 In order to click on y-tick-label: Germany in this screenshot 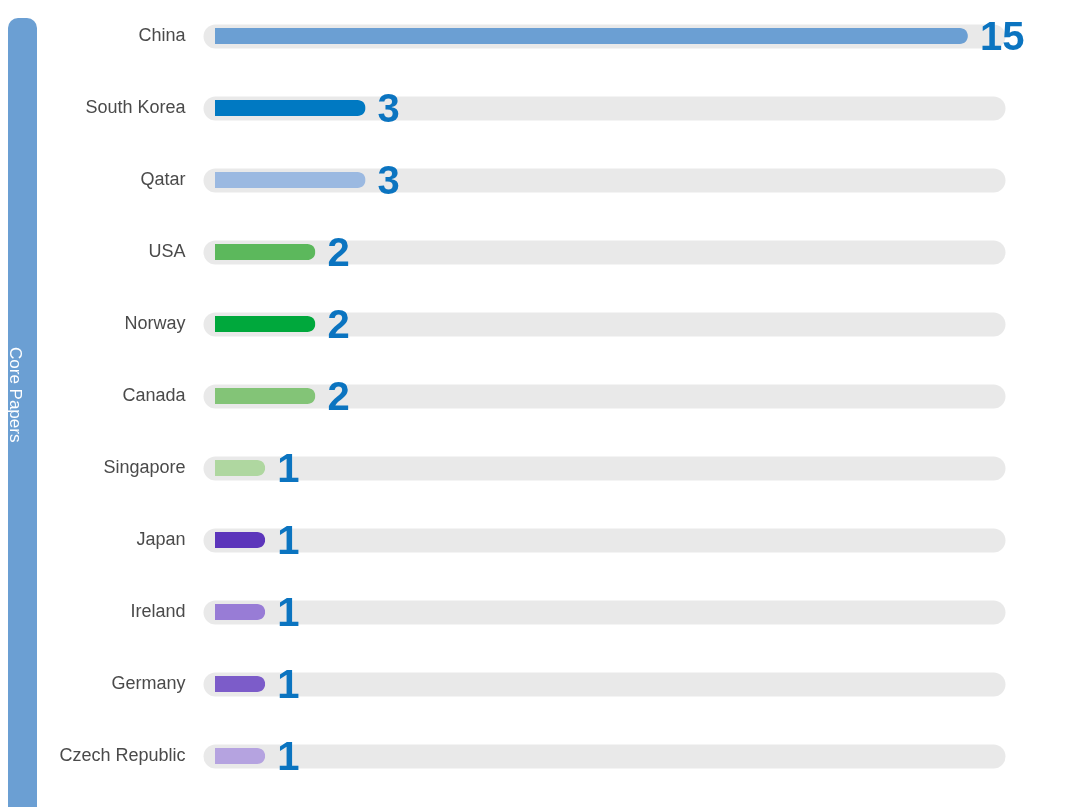, I will do `click(148, 683)`.